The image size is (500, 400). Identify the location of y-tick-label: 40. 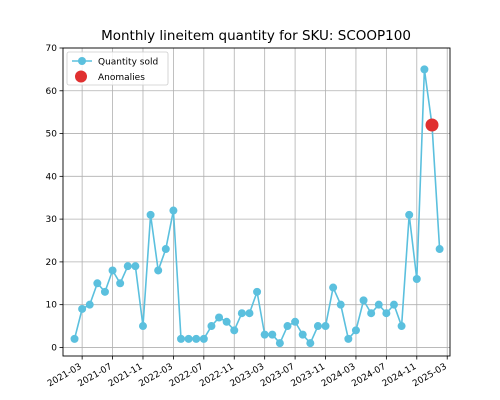
(52, 177).